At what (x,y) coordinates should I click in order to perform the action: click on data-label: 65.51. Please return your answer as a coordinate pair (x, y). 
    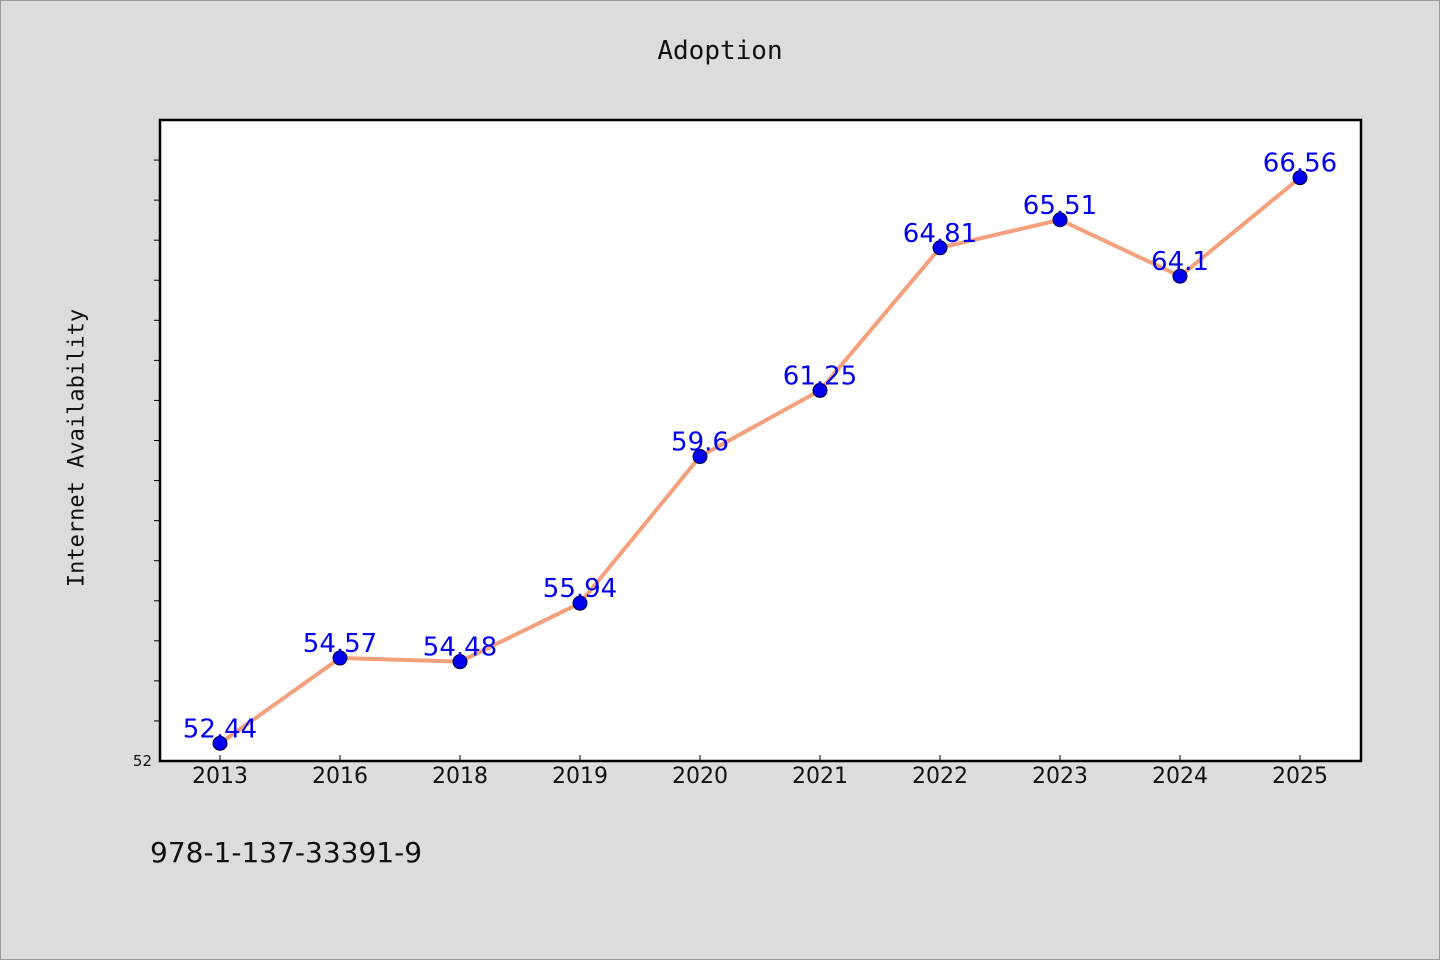
    Looking at the image, I should click on (1060, 206).